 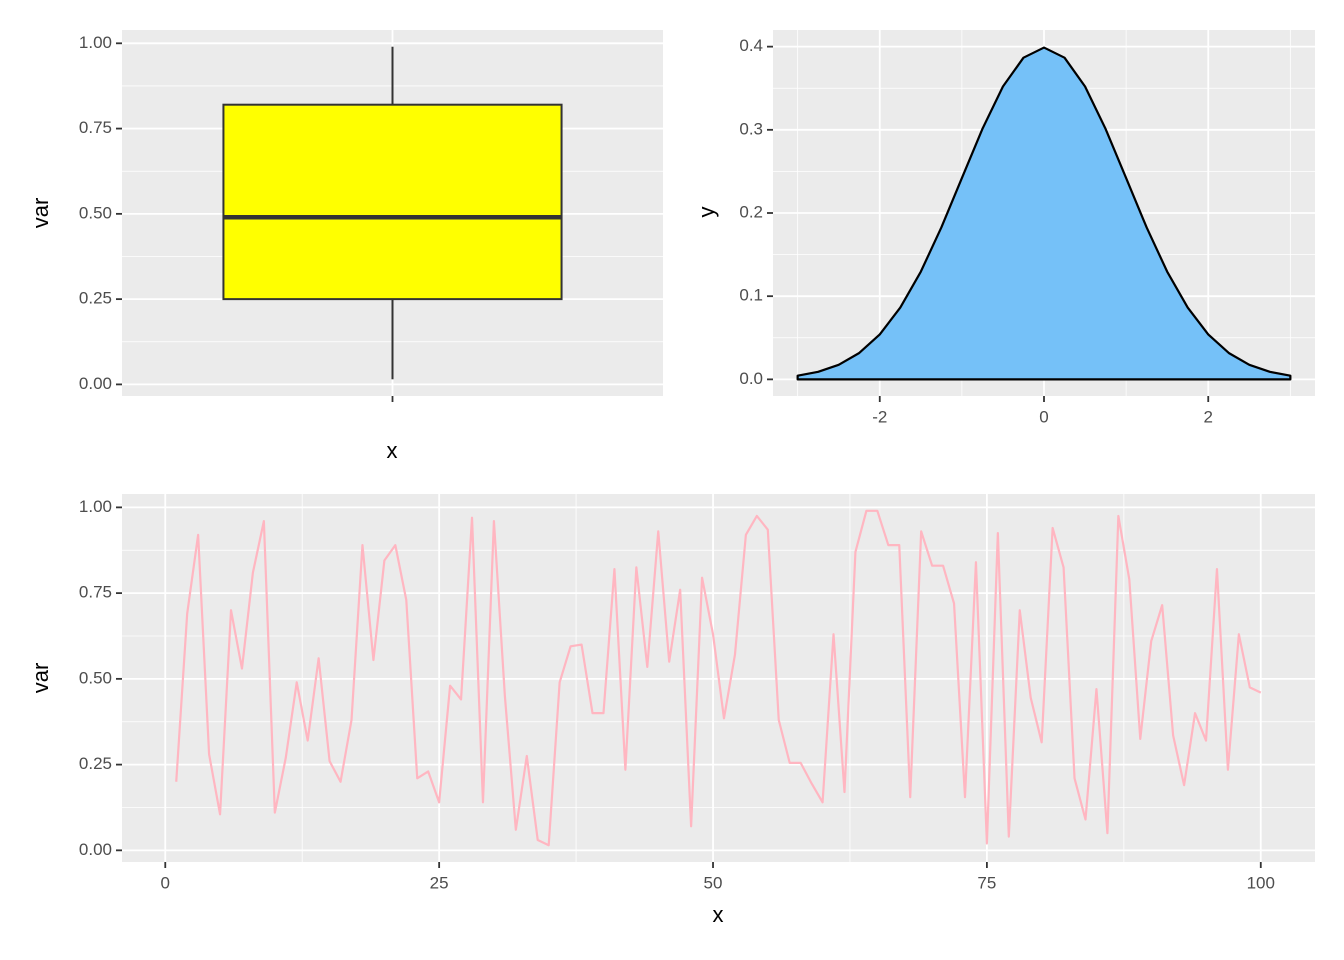 I want to click on x-tick-label: -2, so click(x=879, y=416).